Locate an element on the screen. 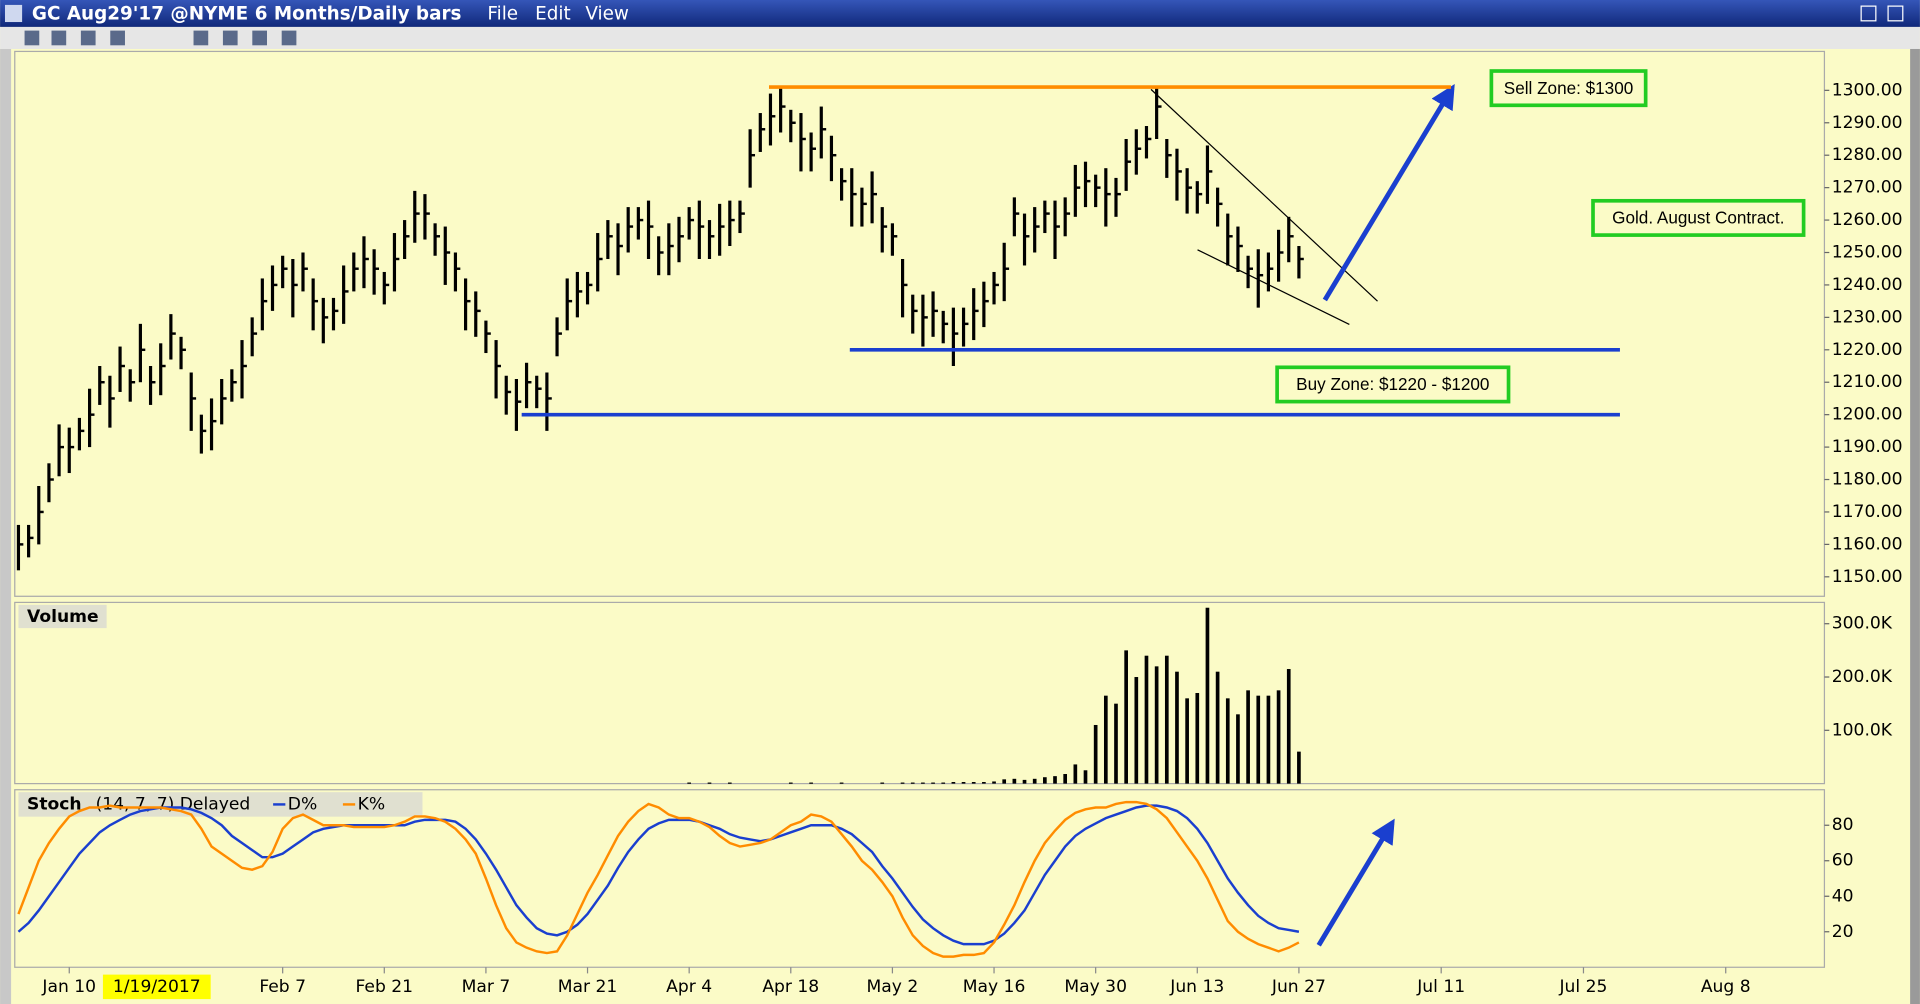  annotation: Sell Zone: $1300 is located at coordinates (1568, 88).